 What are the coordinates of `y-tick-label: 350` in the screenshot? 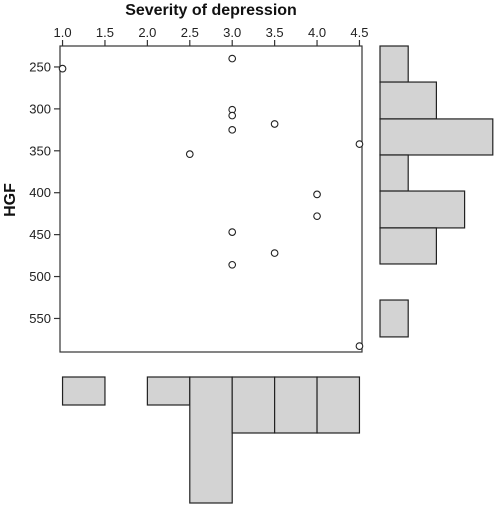 It's located at (40, 150).